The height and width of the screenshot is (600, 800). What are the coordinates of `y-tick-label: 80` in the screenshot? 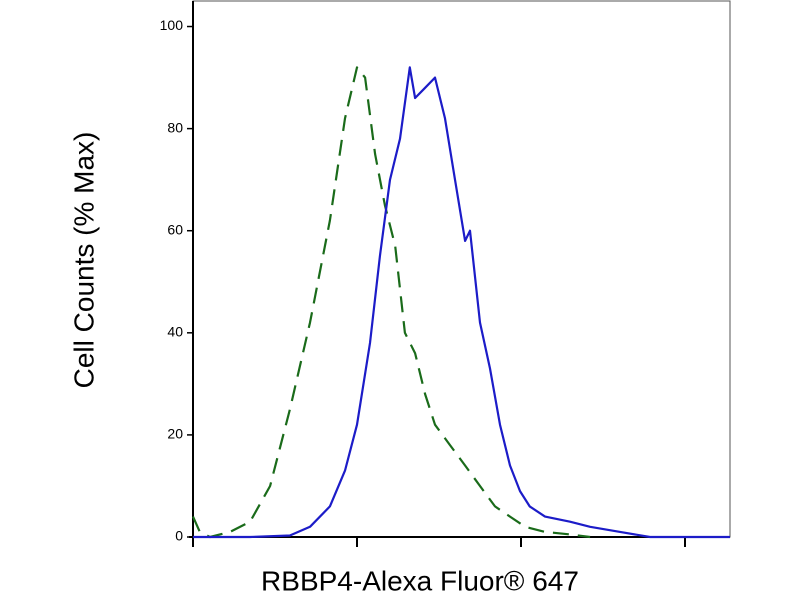 It's located at (175, 127).